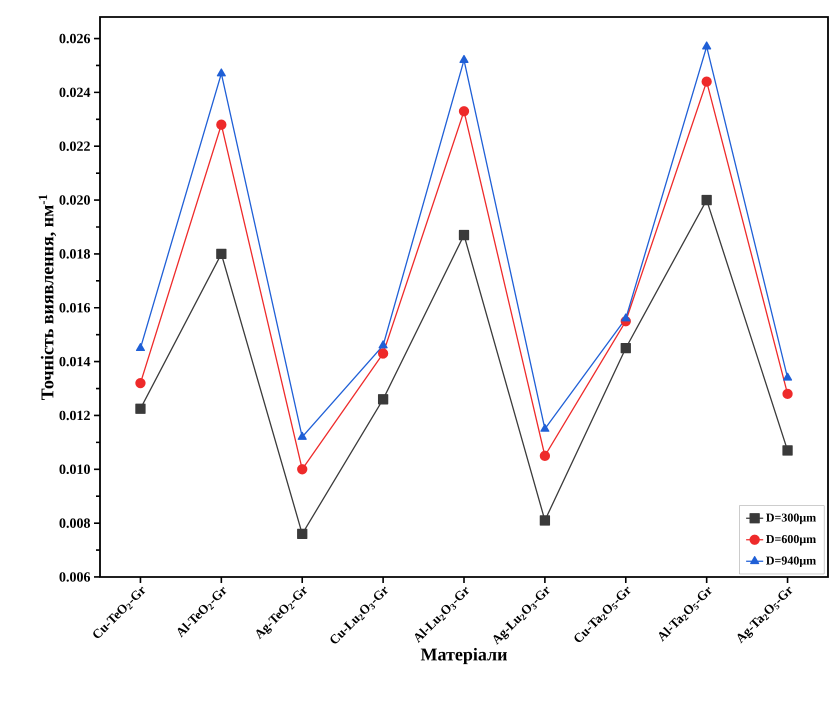 This screenshot has height=708, width=830. I want to click on y-tick-label: 0.008, so click(75, 523).